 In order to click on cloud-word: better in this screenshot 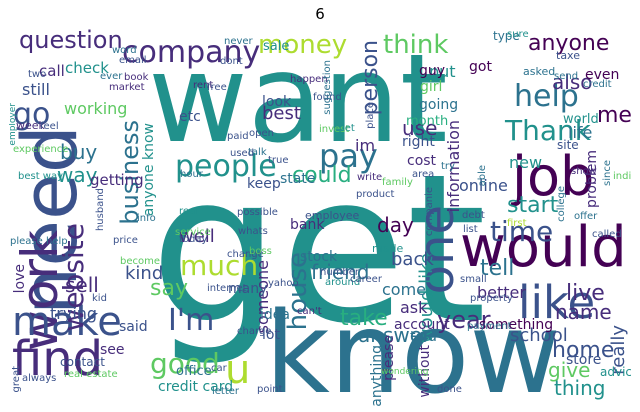, I will do `click(501, 292)`.